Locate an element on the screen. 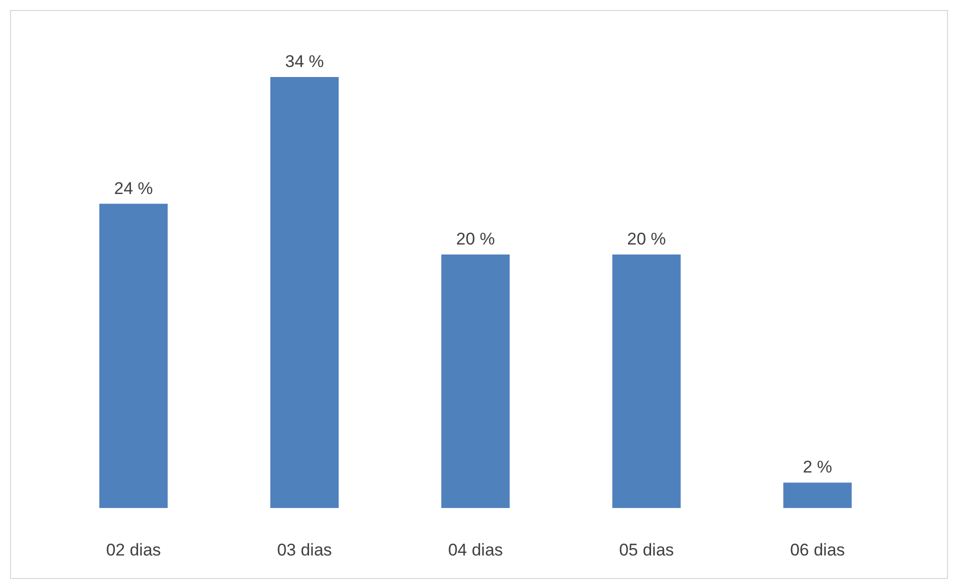 This screenshot has width=957, height=580. data-label: 2 % is located at coordinates (817, 467).